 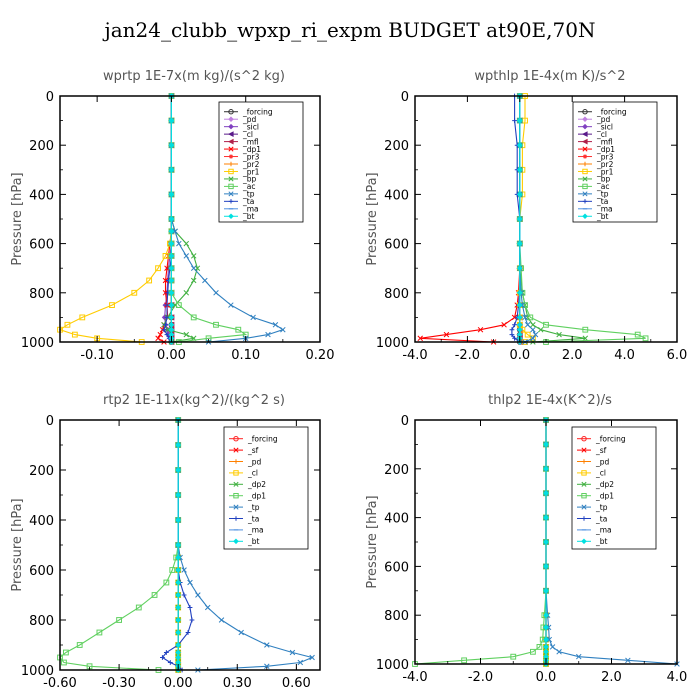 I want to click on legend-label: _pr3, so click(x=251, y=156).